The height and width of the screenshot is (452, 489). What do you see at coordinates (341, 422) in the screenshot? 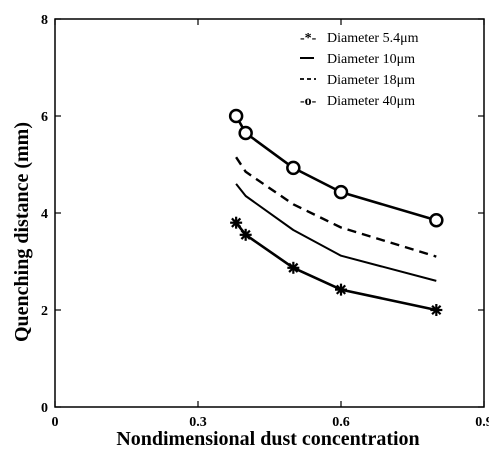
I see `x-tick-label: 0.6` at bounding box center [341, 422].